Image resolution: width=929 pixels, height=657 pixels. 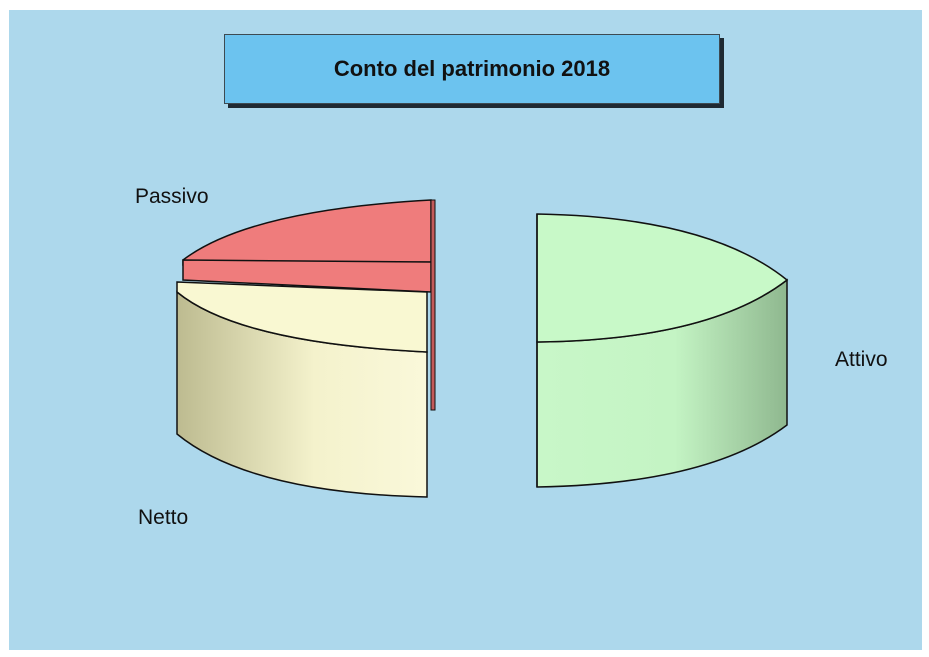 I want to click on slice-label-attivo: Attivo, so click(x=861, y=359).